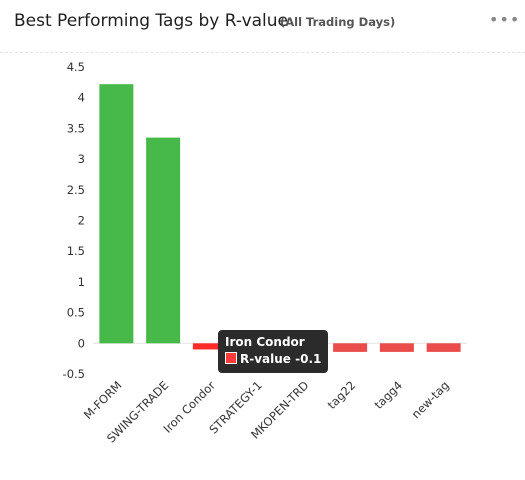  Describe the element at coordinates (76, 251) in the screenshot. I see `y-tick-label: 1.5` at that location.